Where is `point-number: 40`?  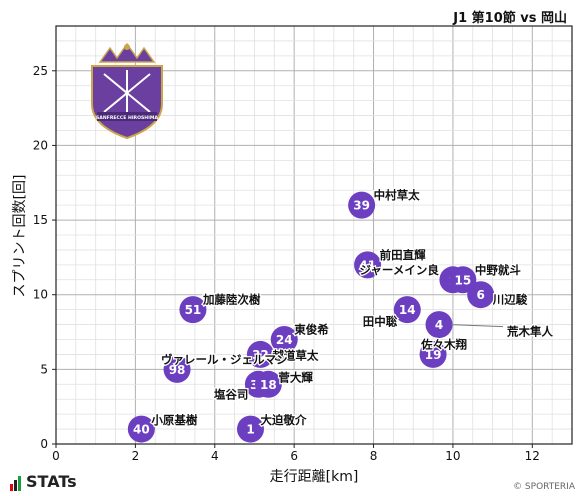
point-number: 40 is located at coordinates (141, 430).